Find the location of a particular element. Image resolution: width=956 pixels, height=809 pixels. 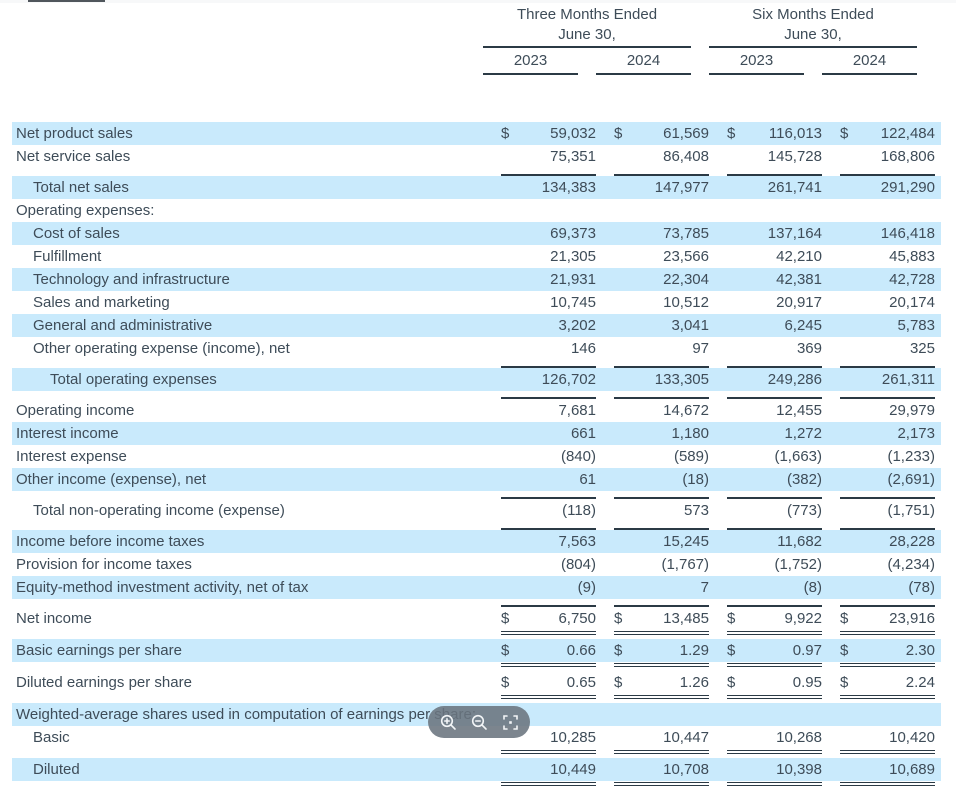

cell-value is located at coordinates (661, 714).